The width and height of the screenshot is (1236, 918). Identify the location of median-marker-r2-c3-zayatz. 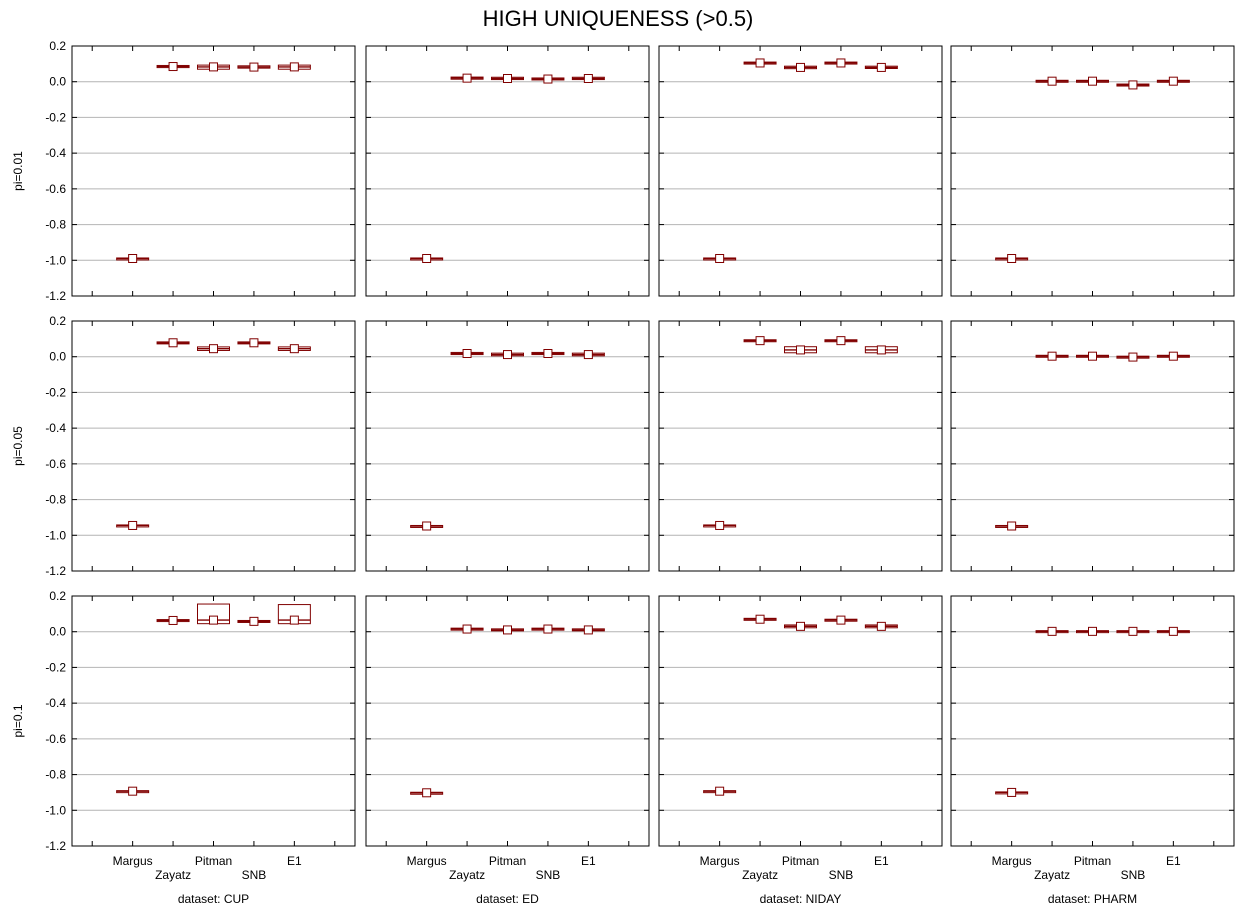
(760, 341).